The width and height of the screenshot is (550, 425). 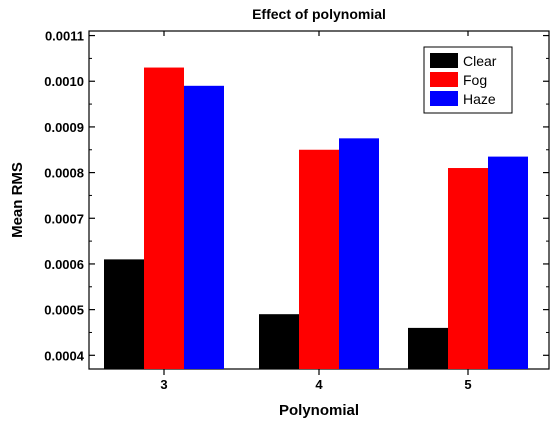 I want to click on y-tick-label: 0.0005, so click(x=64, y=310).